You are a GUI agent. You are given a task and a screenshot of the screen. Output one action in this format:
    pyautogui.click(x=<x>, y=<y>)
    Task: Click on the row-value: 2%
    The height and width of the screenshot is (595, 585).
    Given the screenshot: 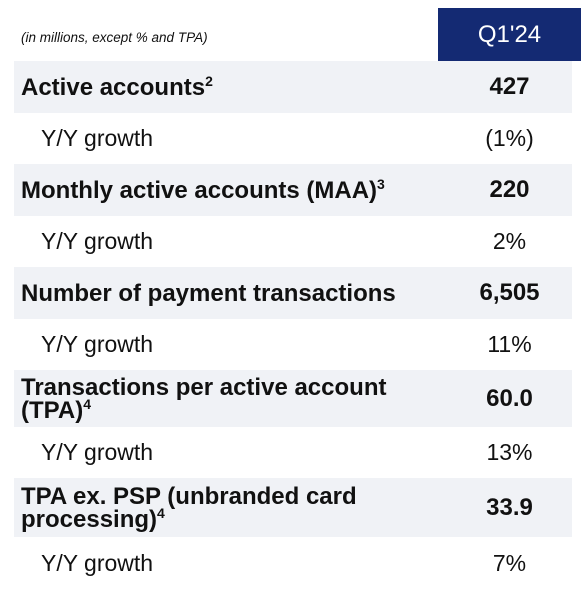 What is the action you would take?
    pyautogui.click(x=509, y=241)
    